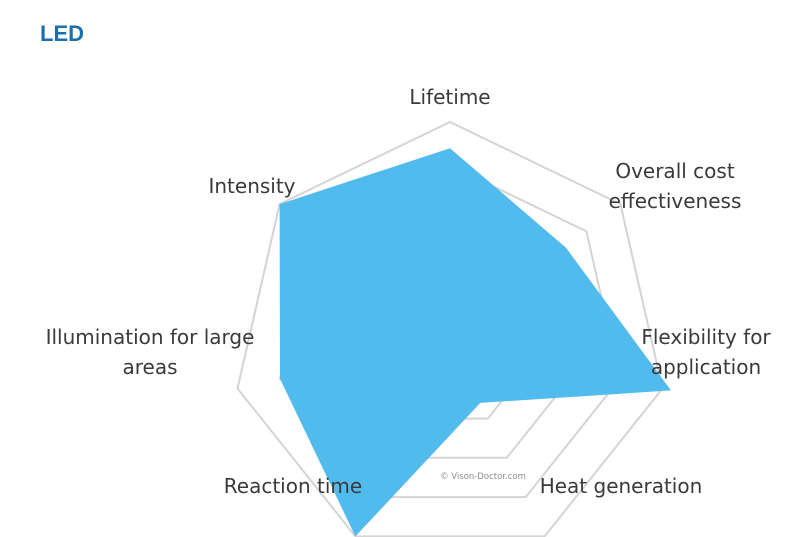  Describe the element at coordinates (62, 33) in the screenshot. I see `chart-title: LED` at that location.